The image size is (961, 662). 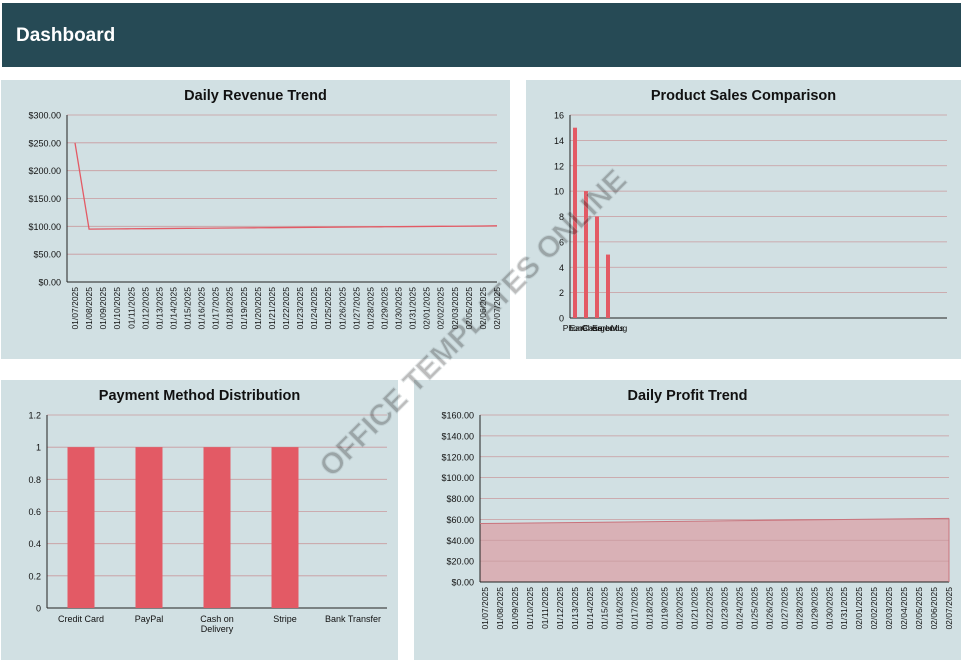 I want to click on page-title: Dashboard, so click(x=66, y=35).